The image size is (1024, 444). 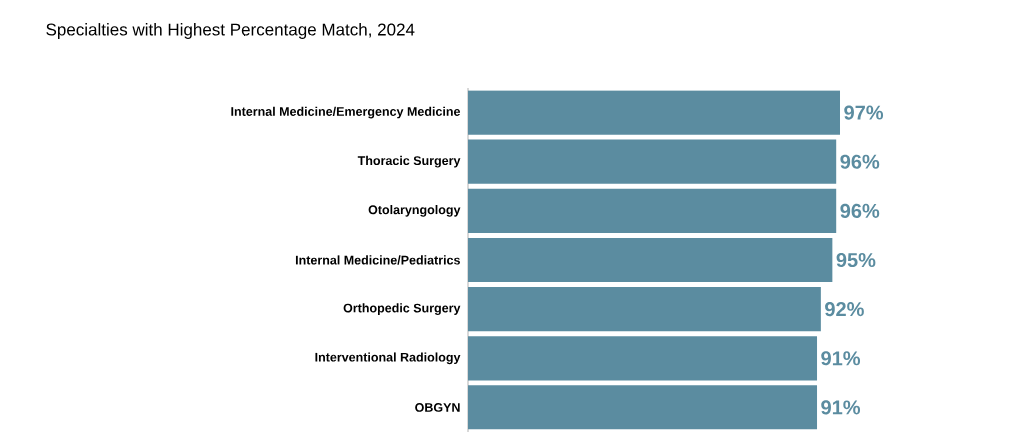 I want to click on text: Specialties with Highest Percentage Match, 2024, so click(x=230, y=31).